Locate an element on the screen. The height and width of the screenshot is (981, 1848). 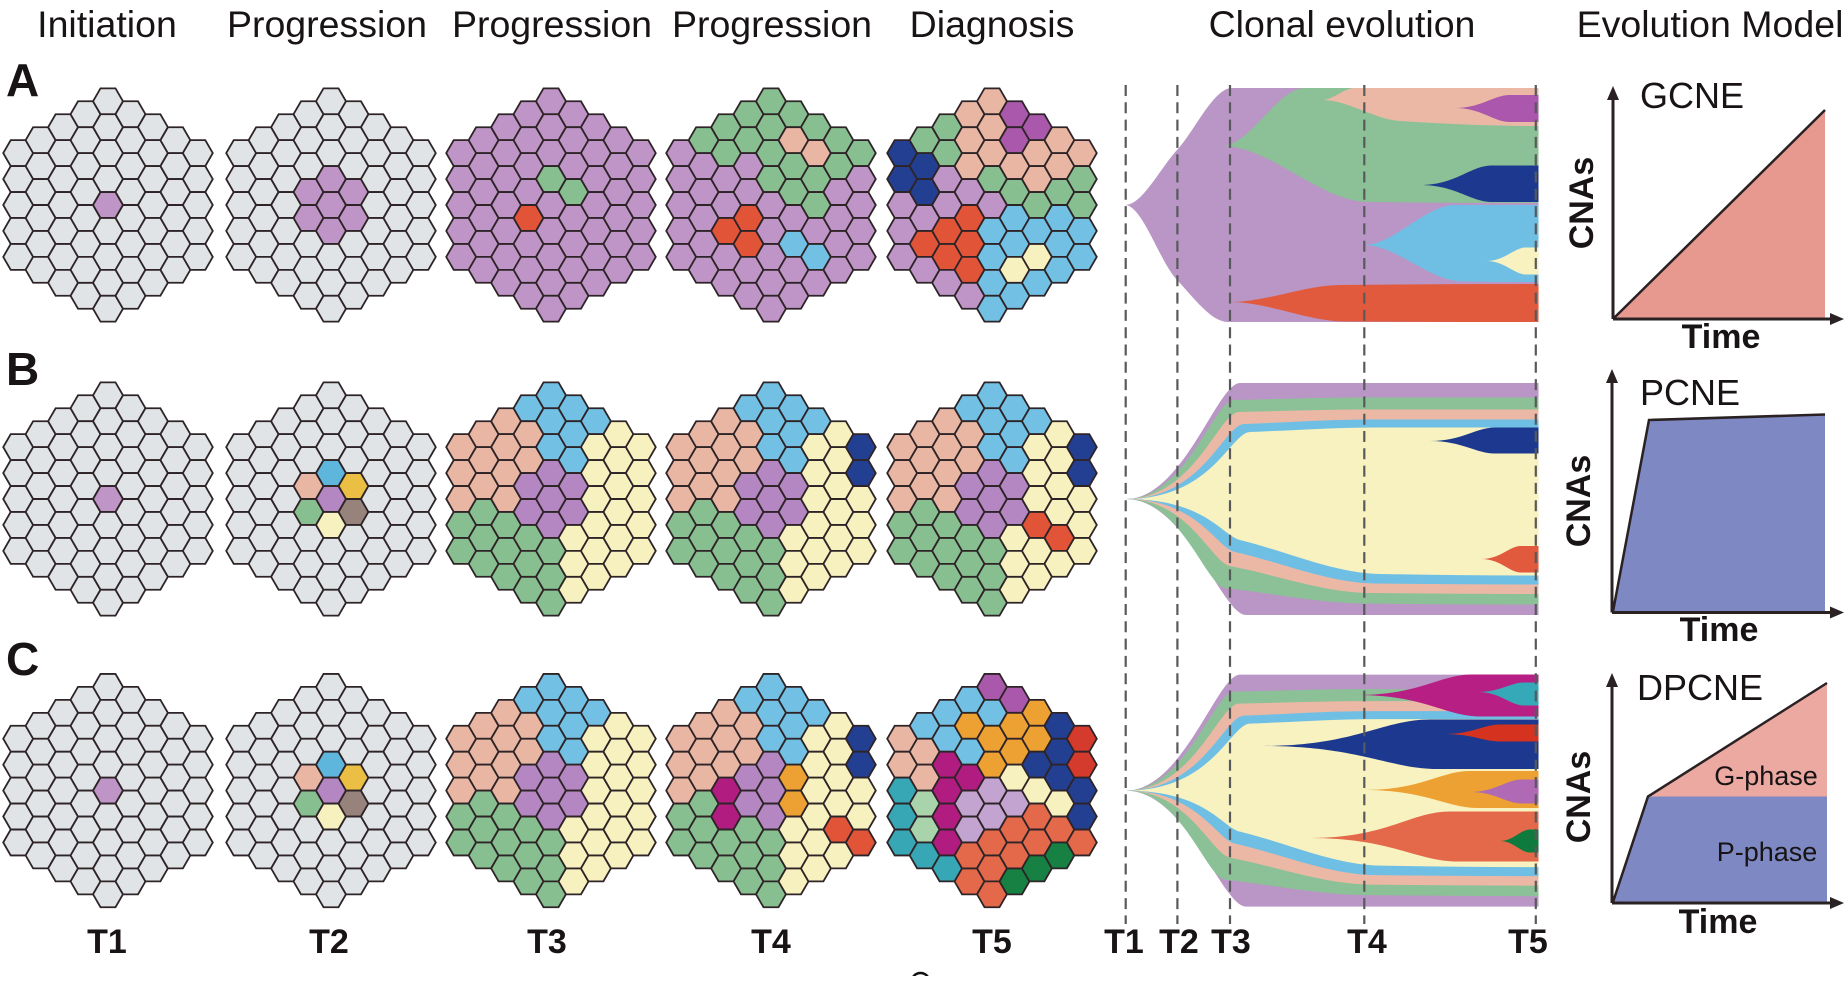
svg-text: GCNE is located at coordinates (1692, 95).